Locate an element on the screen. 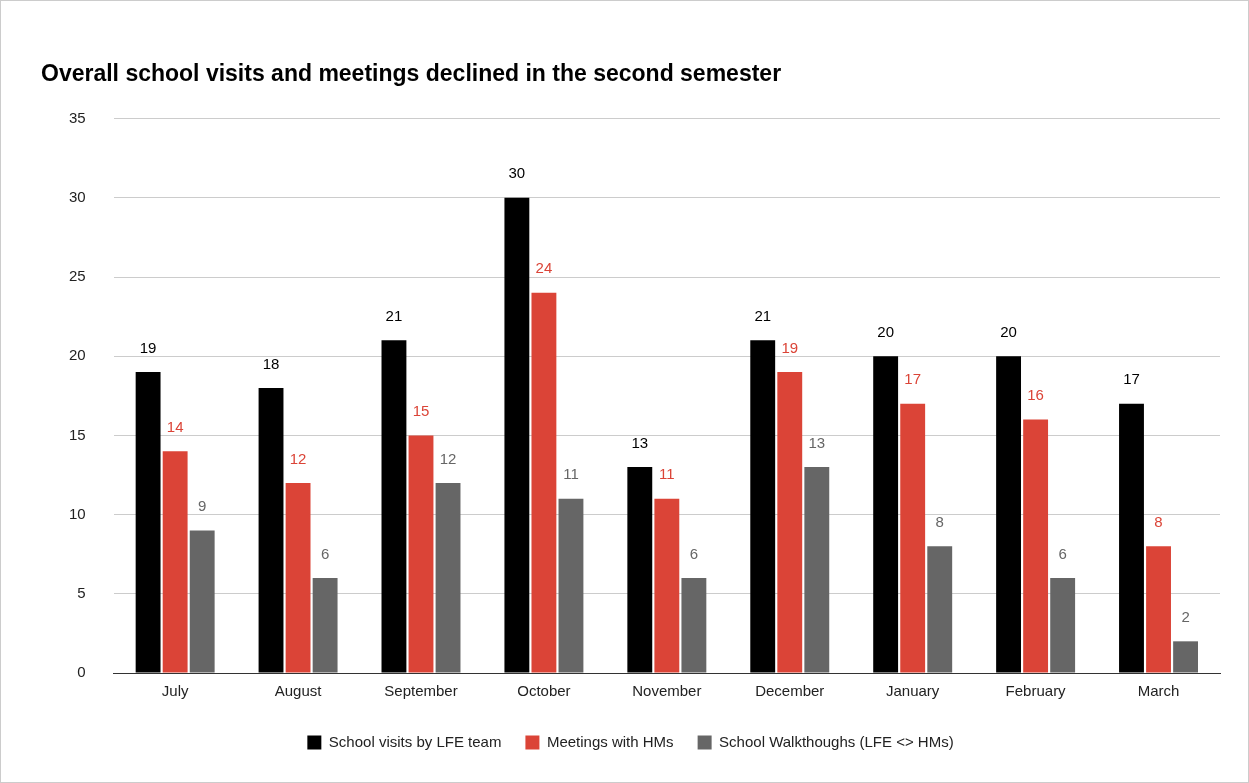 The width and height of the screenshot is (1249, 783). x-tick-label: February is located at coordinates (1036, 691).